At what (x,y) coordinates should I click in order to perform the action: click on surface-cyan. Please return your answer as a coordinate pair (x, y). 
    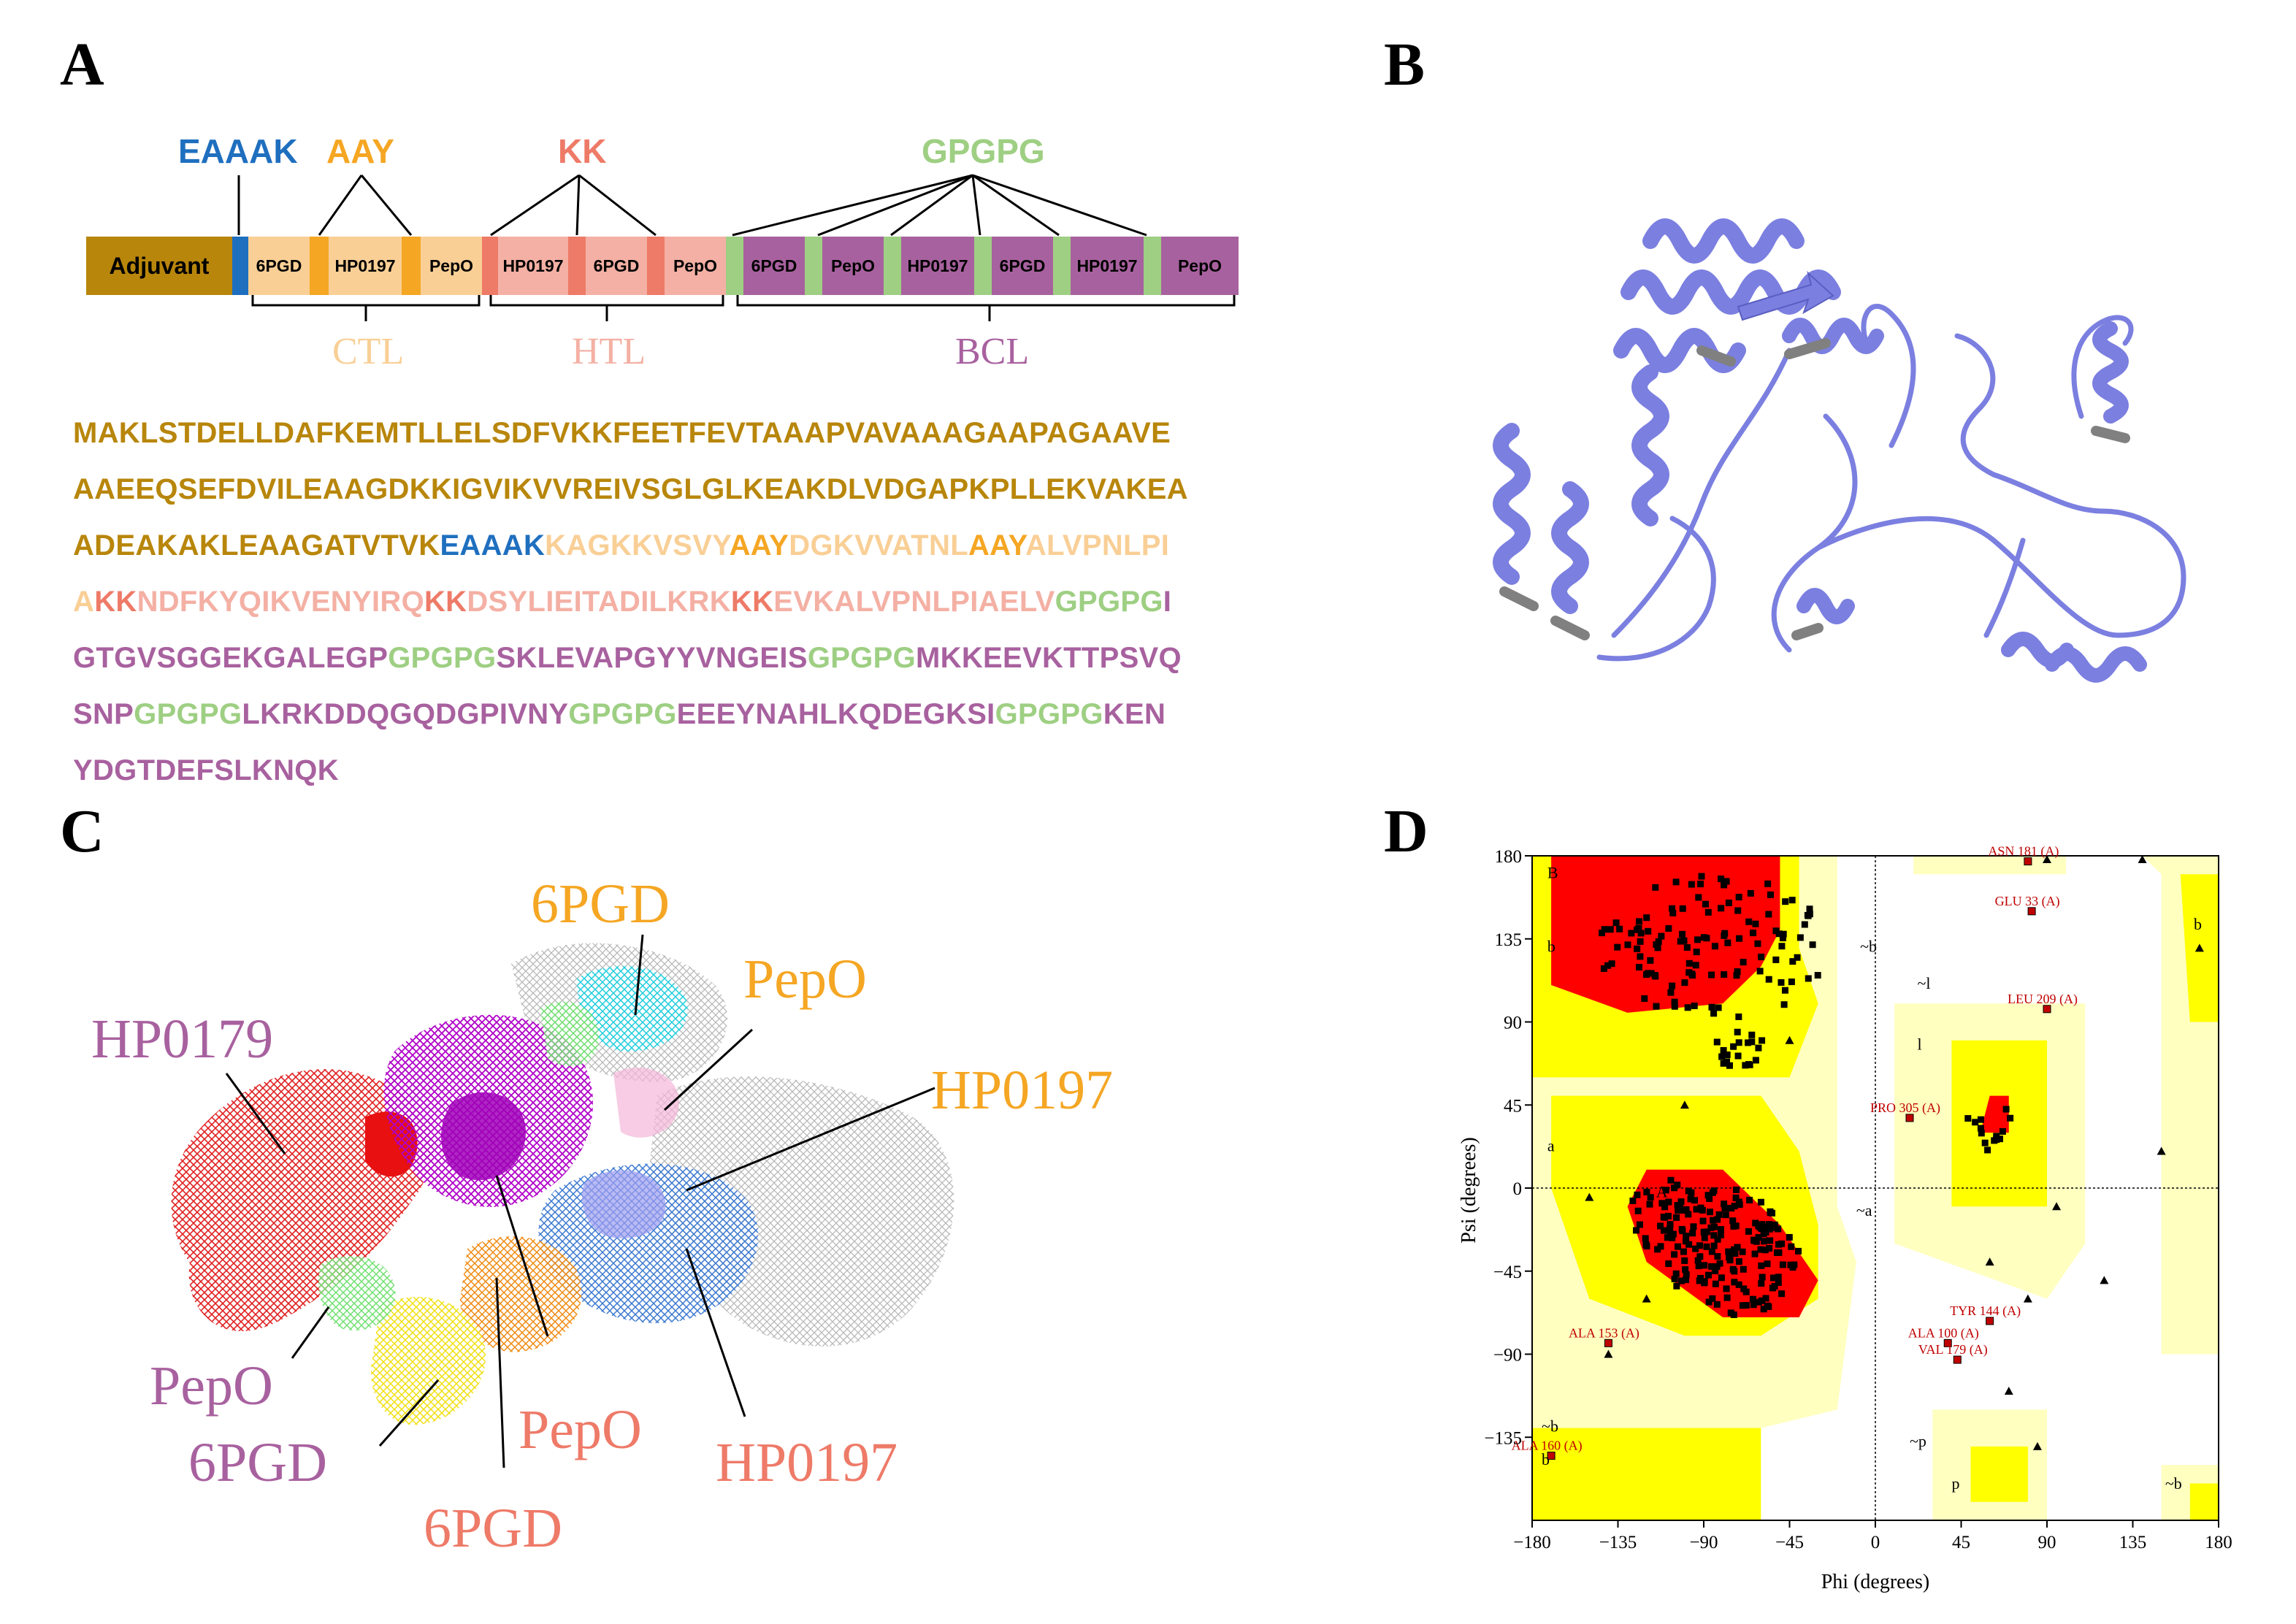
    Looking at the image, I should click on (632, 1009).